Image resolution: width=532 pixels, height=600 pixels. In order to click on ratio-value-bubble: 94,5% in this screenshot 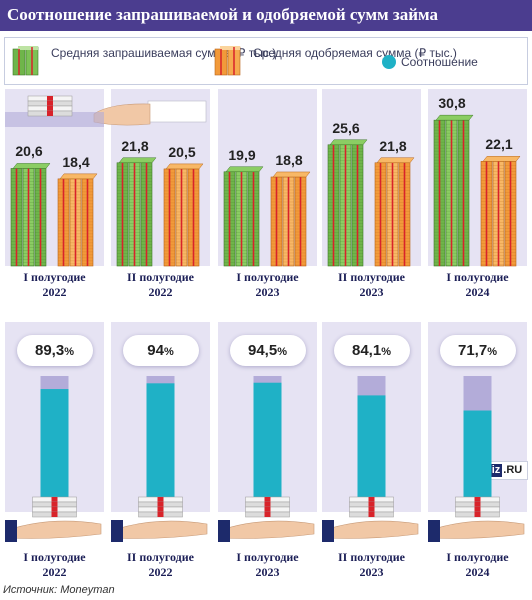, I will do `click(267, 350)`.